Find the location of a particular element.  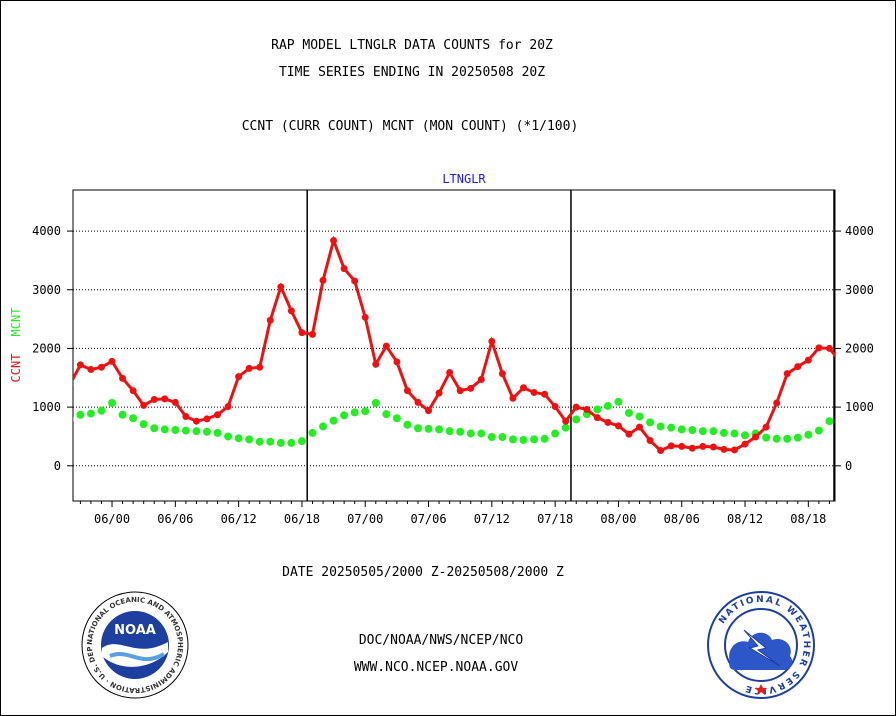

nws-logo: NATIONAL WEATHER SERVICE is located at coordinates (761, 645).